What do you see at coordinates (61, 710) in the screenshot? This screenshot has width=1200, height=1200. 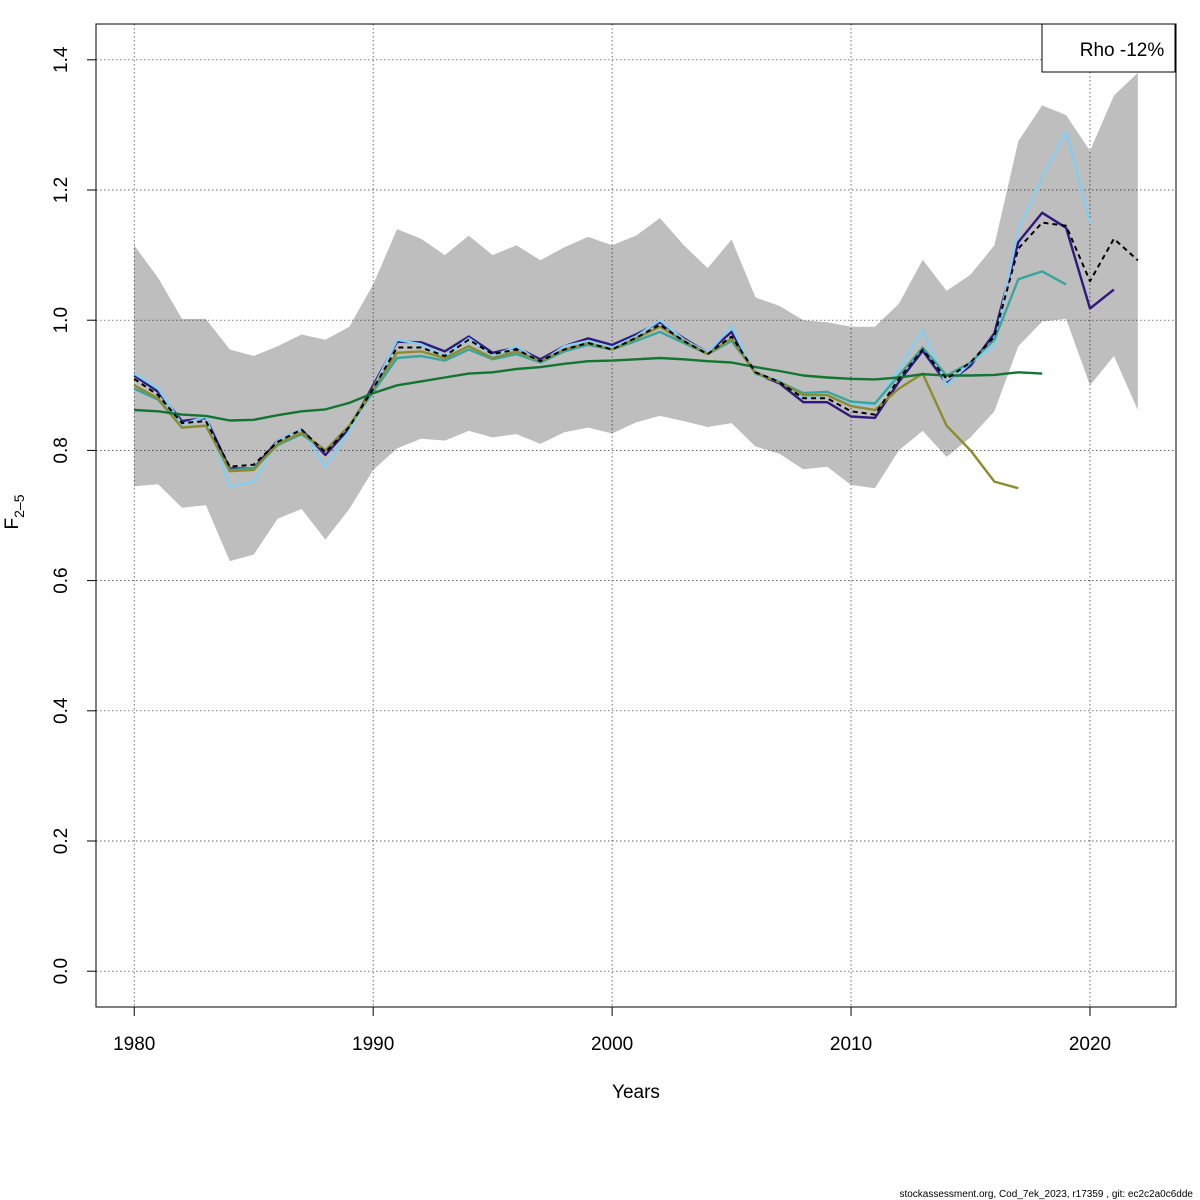 I see `y-tick-label-0.4: 0.4` at bounding box center [61, 710].